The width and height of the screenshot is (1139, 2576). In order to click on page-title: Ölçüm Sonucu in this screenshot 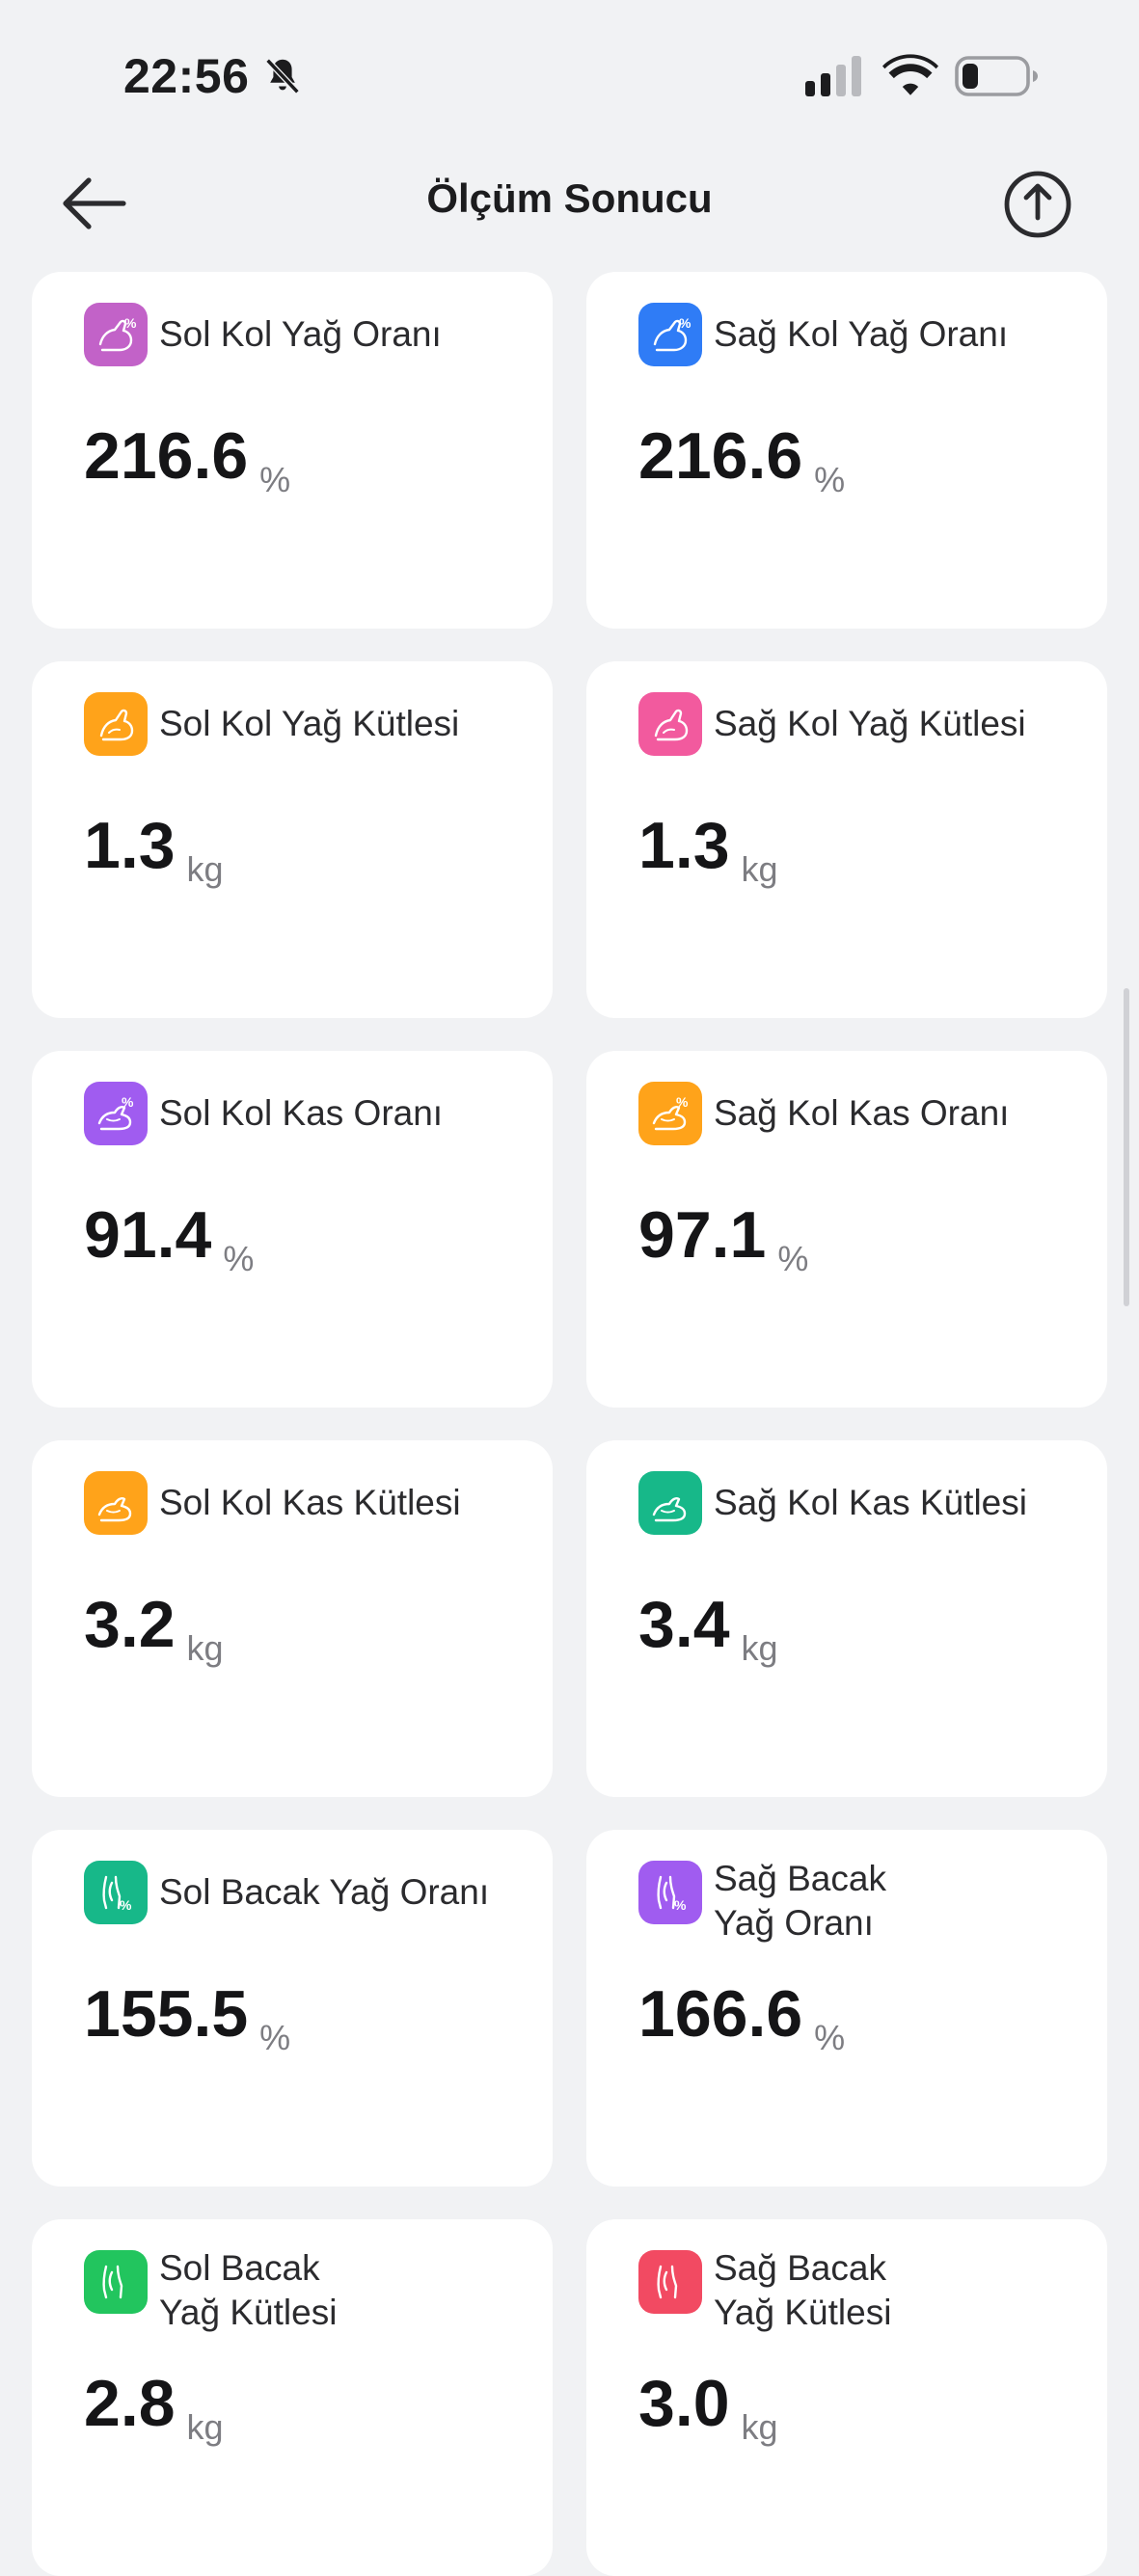, I will do `click(569, 198)`.